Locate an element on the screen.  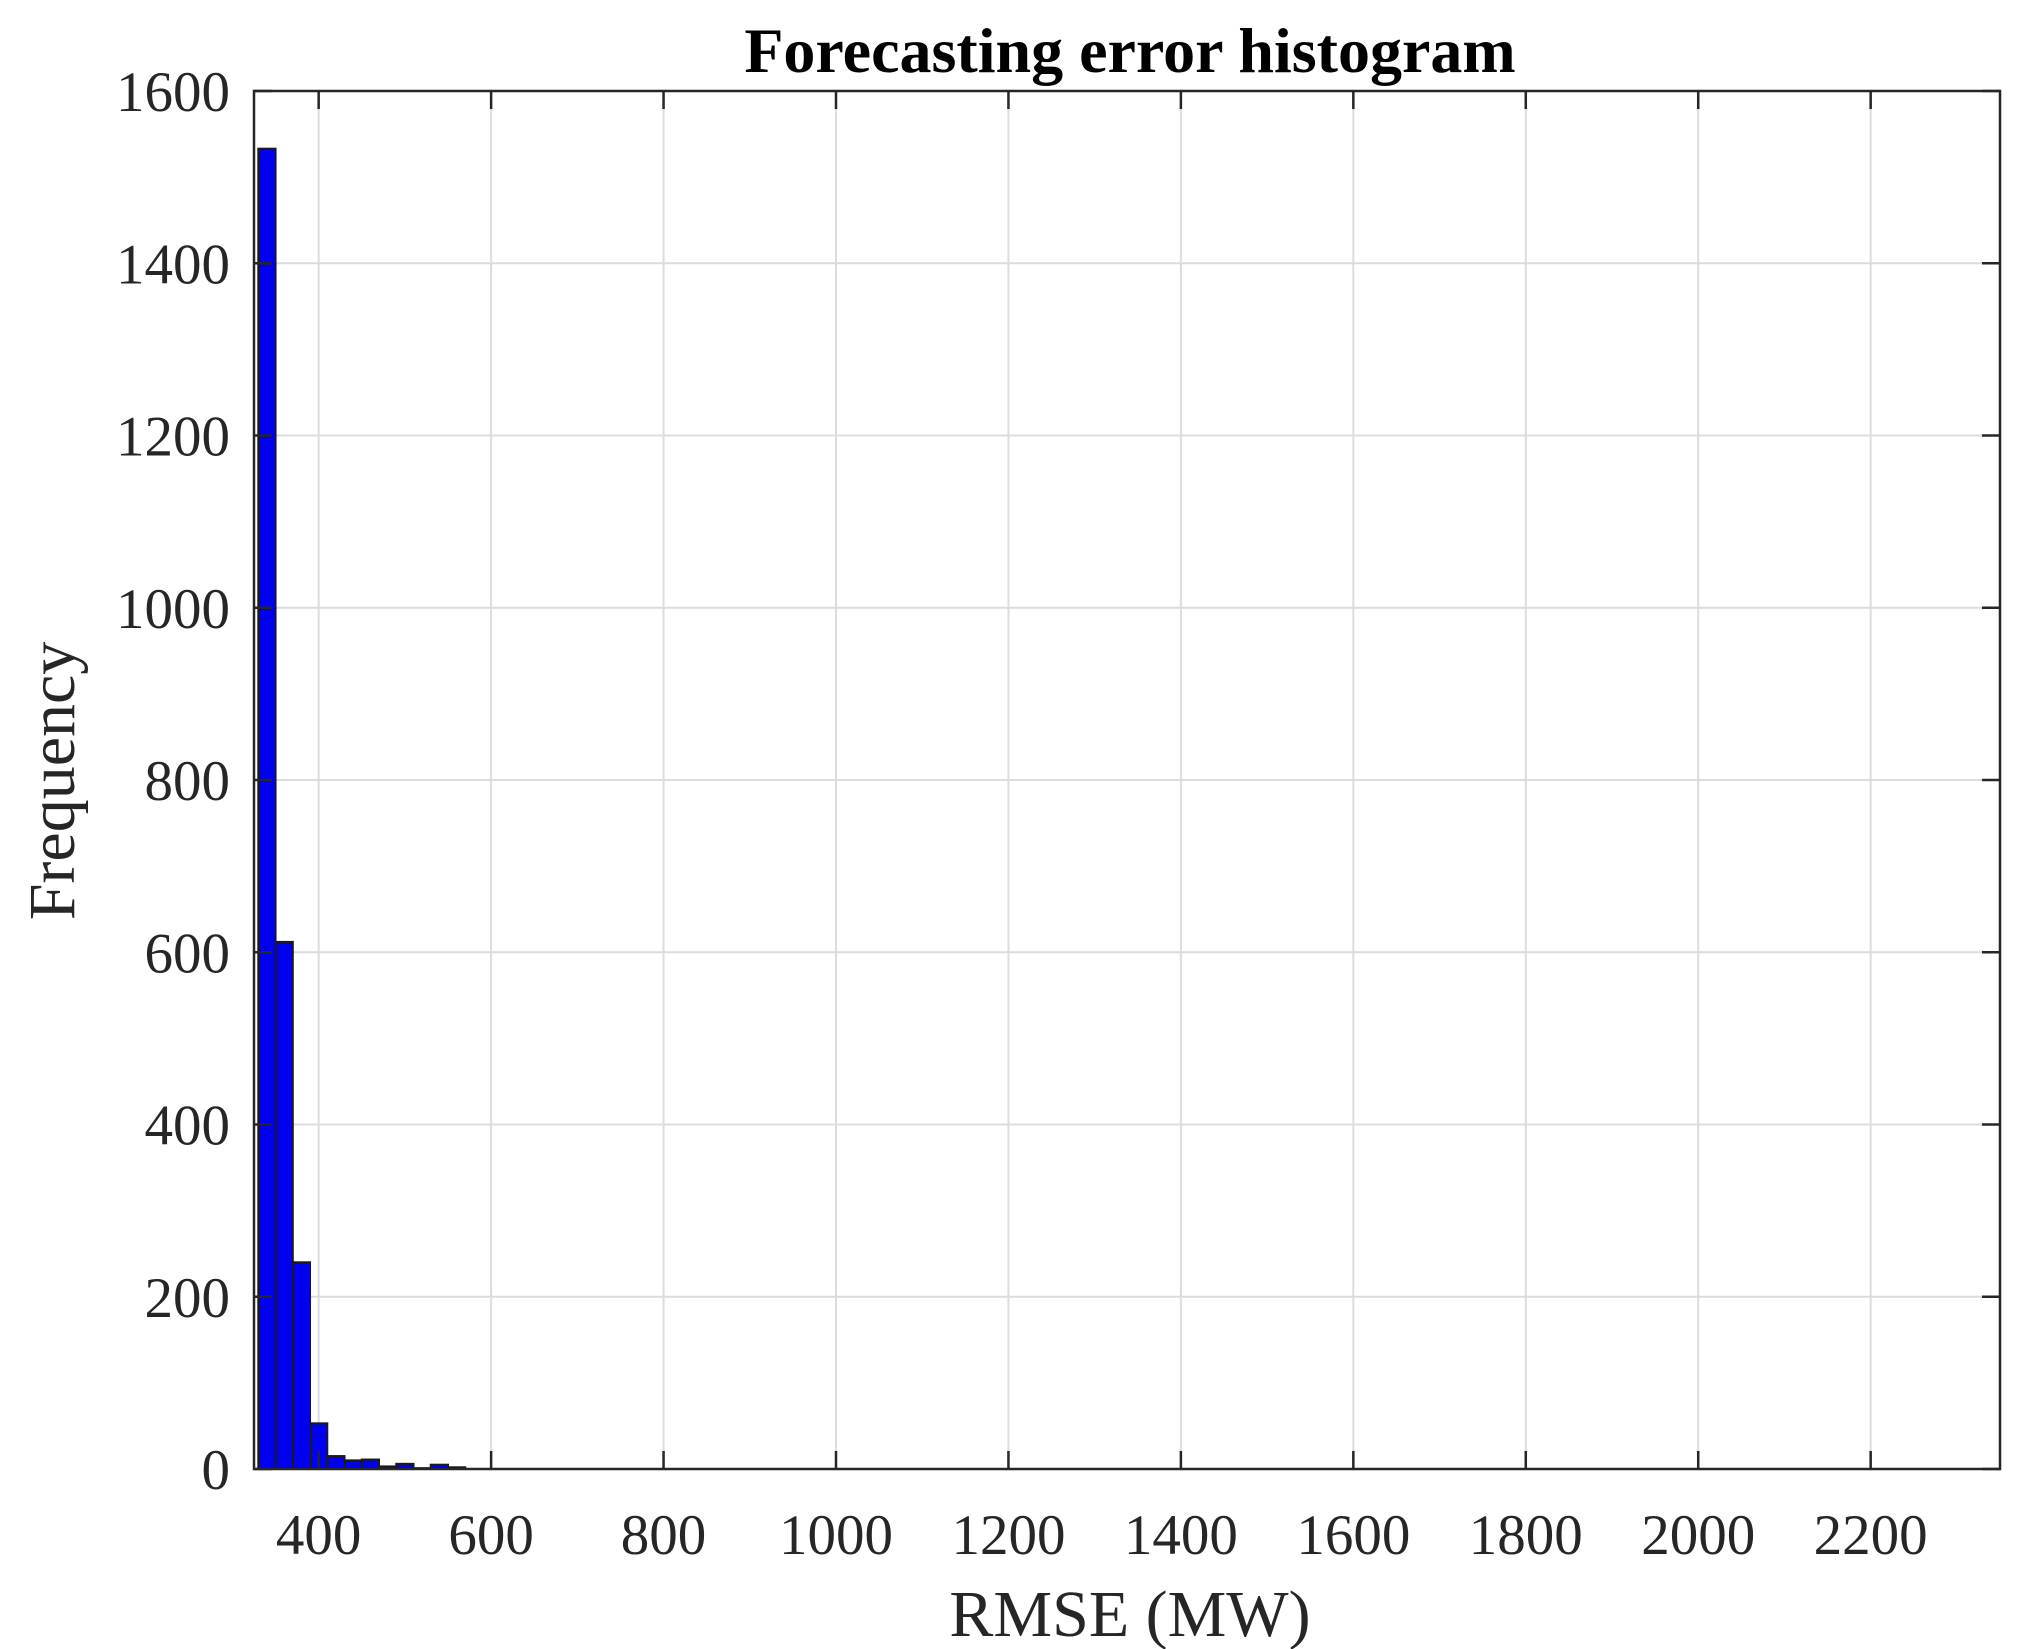
x-tick-label: 800 is located at coordinates (664, 1535).